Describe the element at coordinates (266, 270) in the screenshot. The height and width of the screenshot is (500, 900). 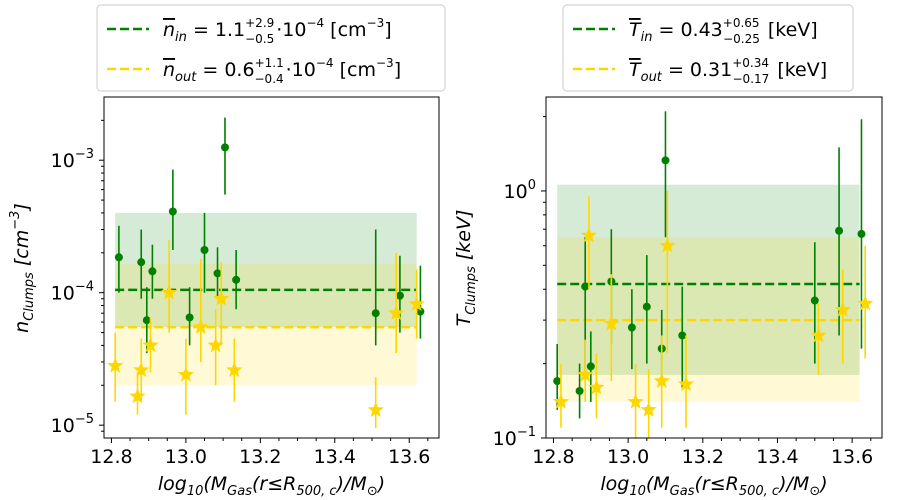
I see `left-band-in` at that location.